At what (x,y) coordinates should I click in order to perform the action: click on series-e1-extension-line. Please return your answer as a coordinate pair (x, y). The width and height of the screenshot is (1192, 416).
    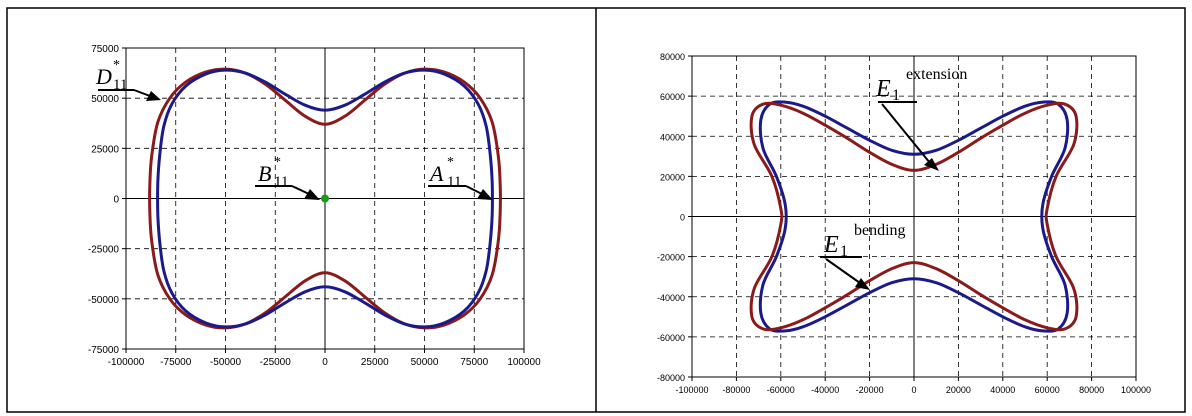
    Looking at the image, I should click on (914, 216).